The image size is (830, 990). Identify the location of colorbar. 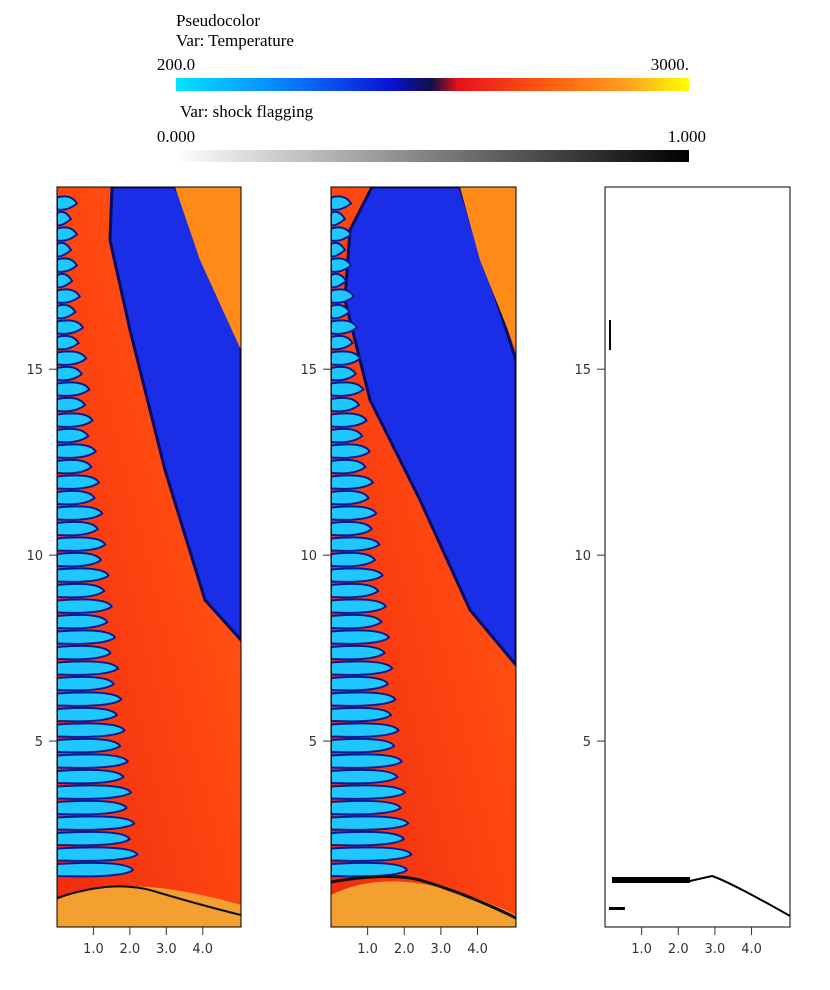
(432, 84).